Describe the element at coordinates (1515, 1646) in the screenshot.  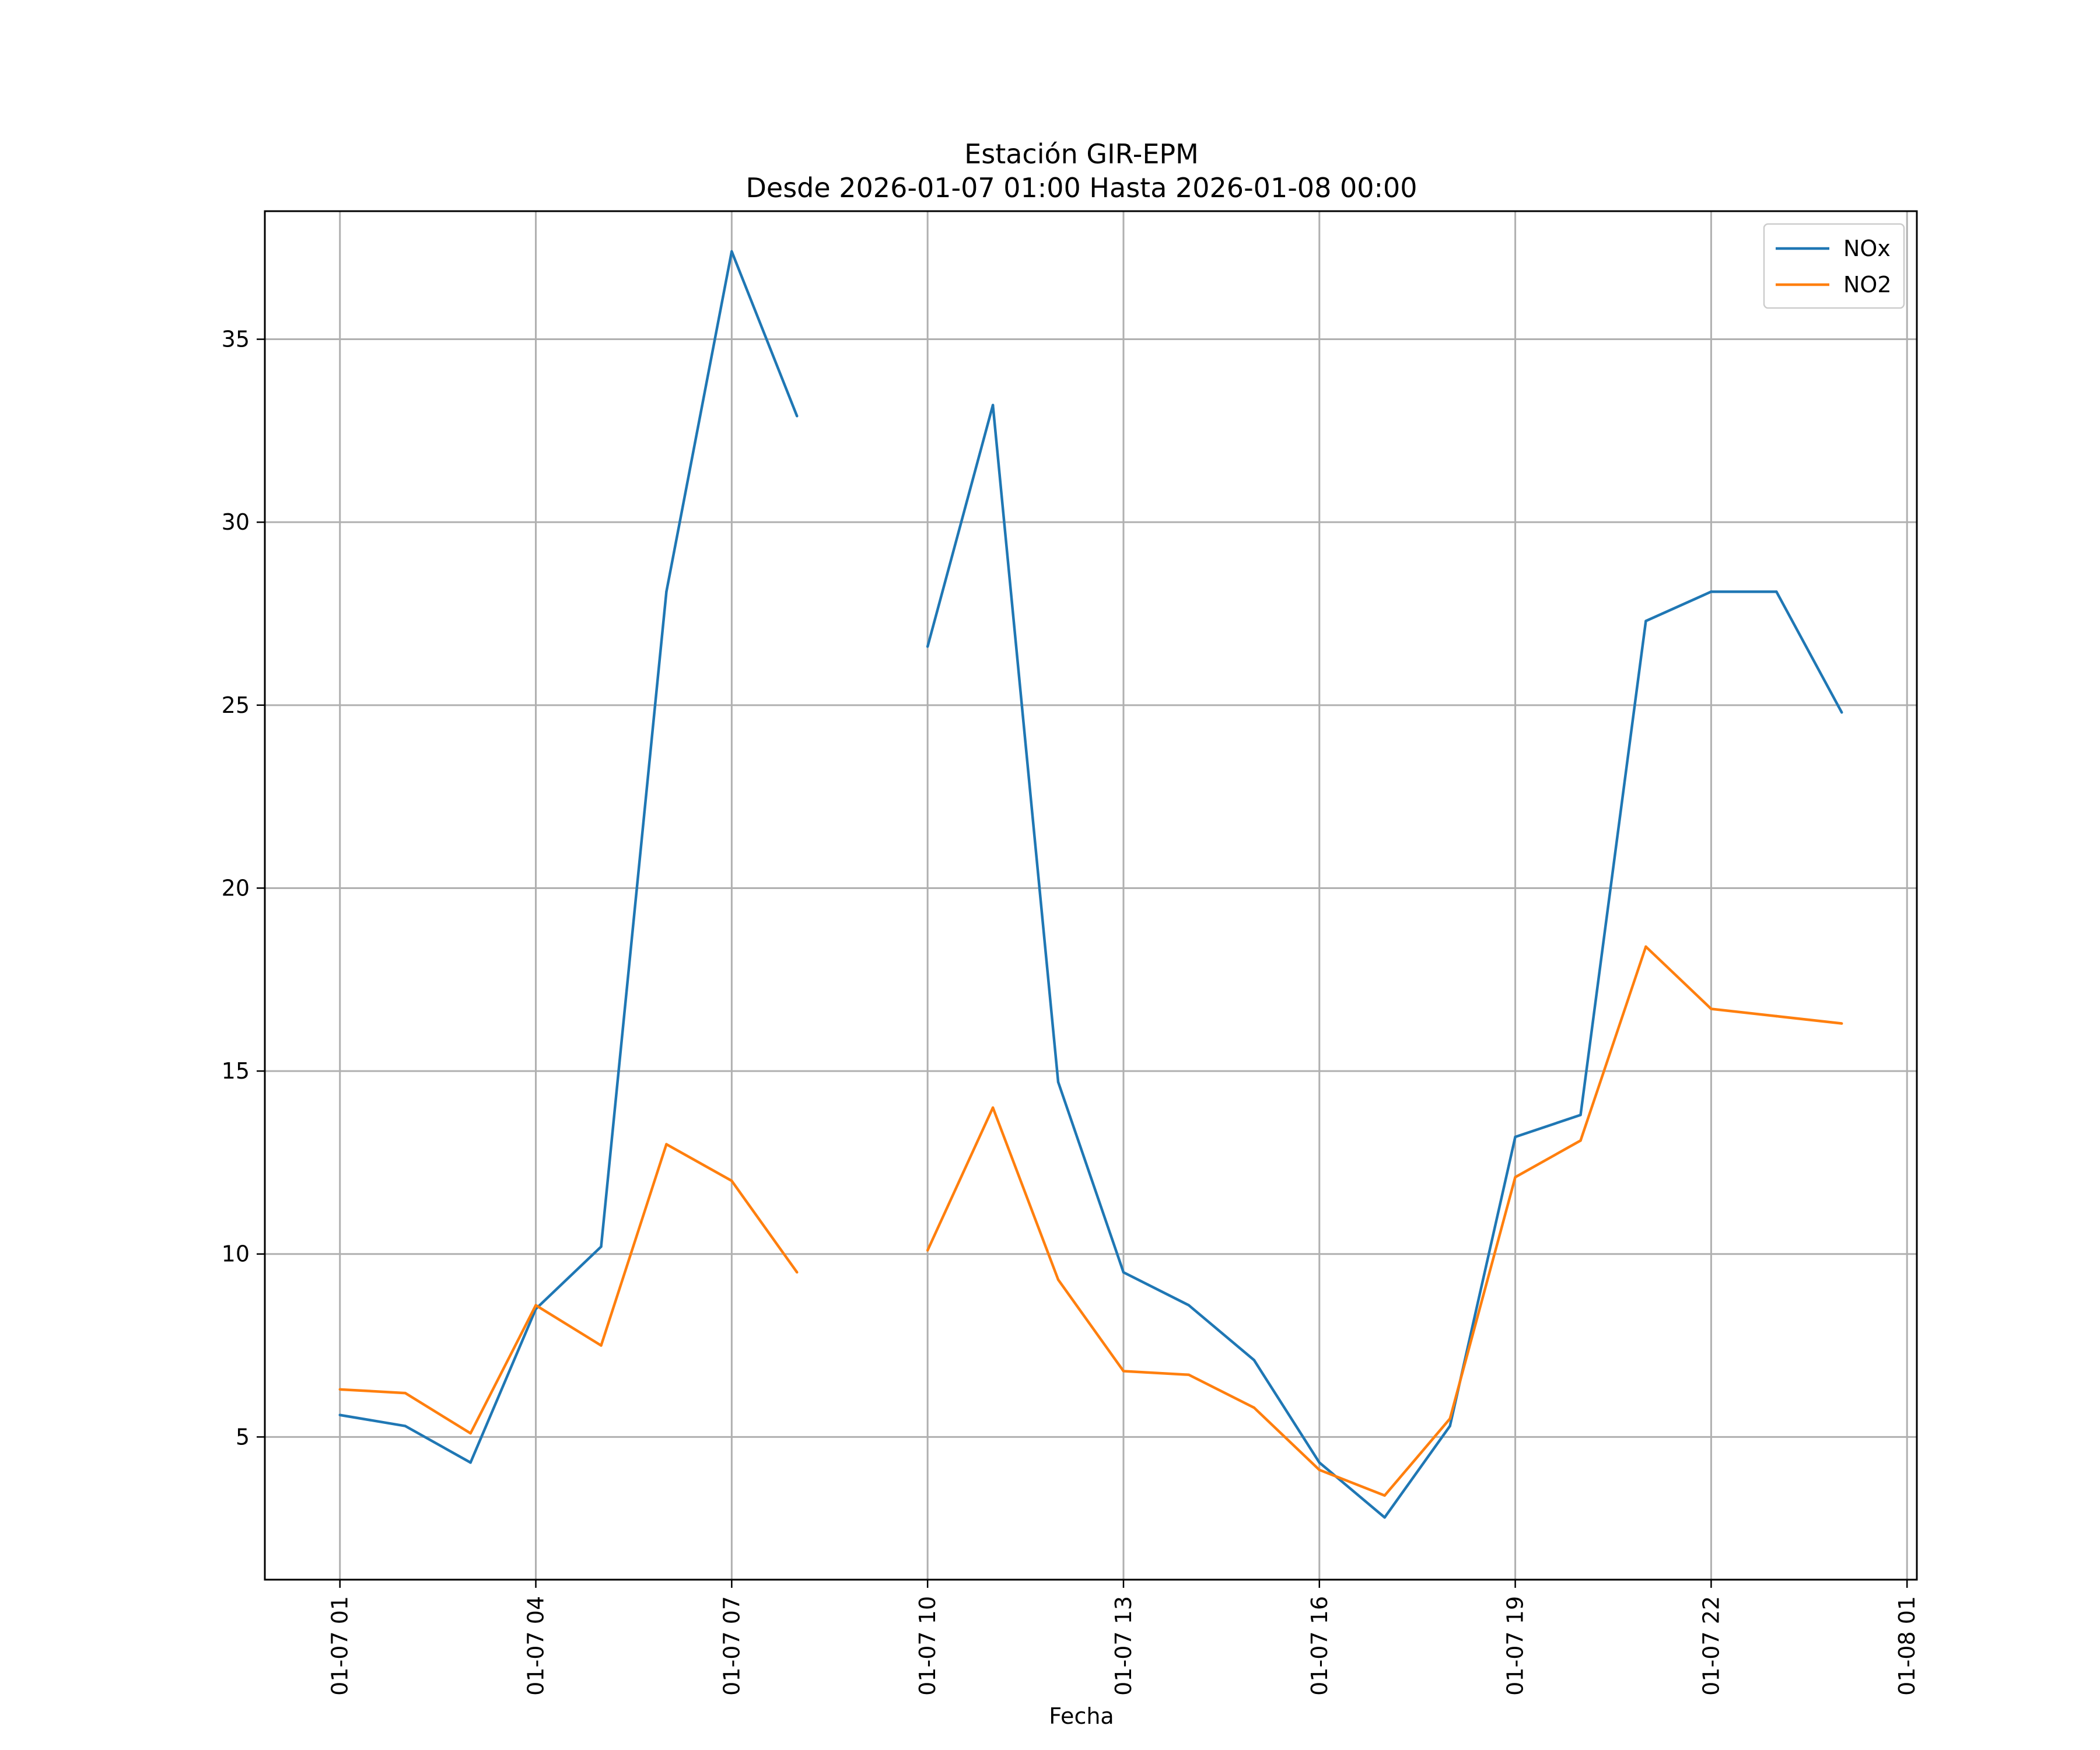
I see `x-tick-label: 01-07 19` at that location.